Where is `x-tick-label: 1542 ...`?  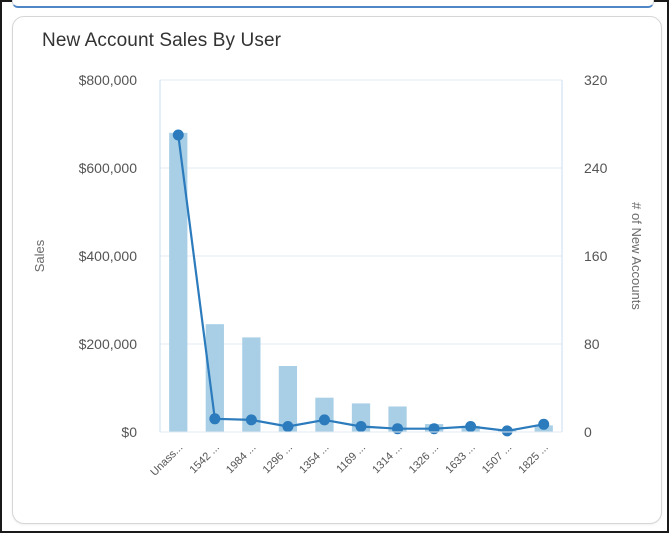 x-tick-label: 1542 ... is located at coordinates (205, 459).